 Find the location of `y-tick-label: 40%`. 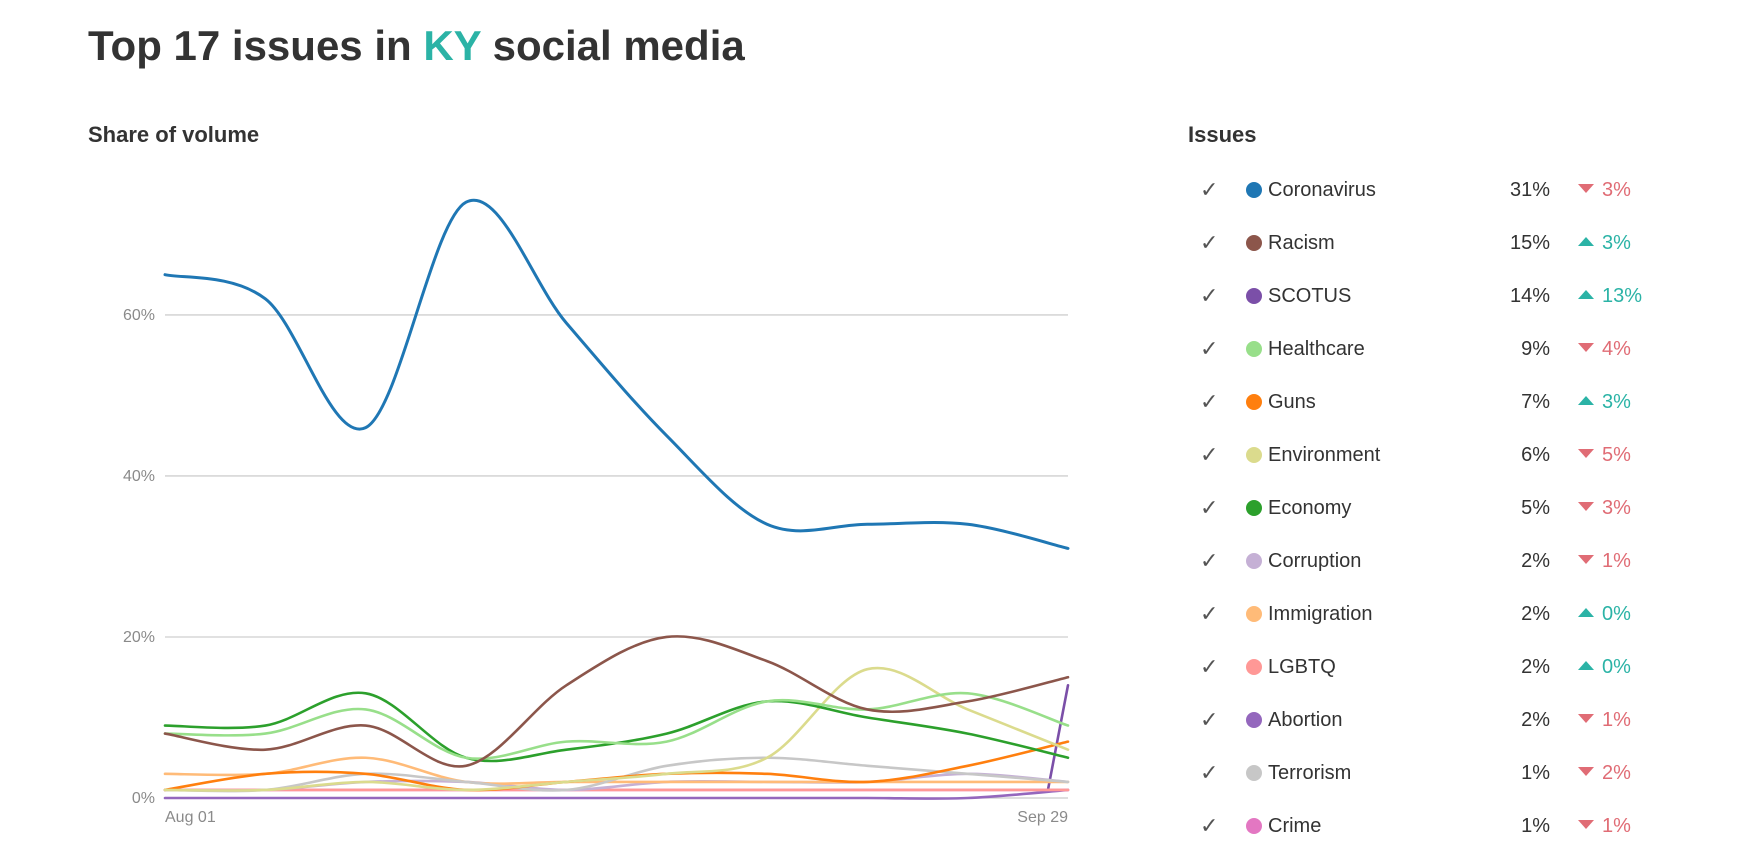

y-tick-label: 40% is located at coordinates (139, 476).